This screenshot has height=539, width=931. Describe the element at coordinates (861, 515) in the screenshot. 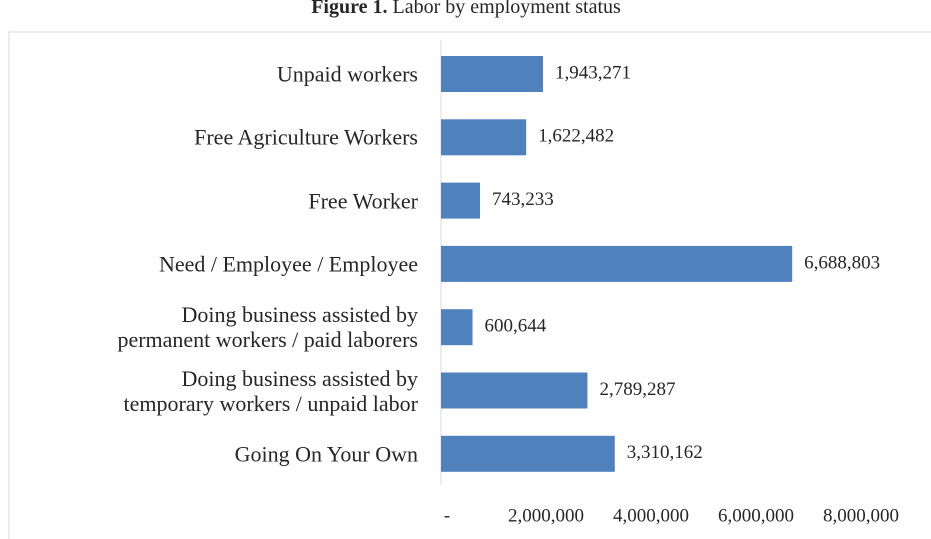

I see `x-tick-label: 8,000,000` at that location.